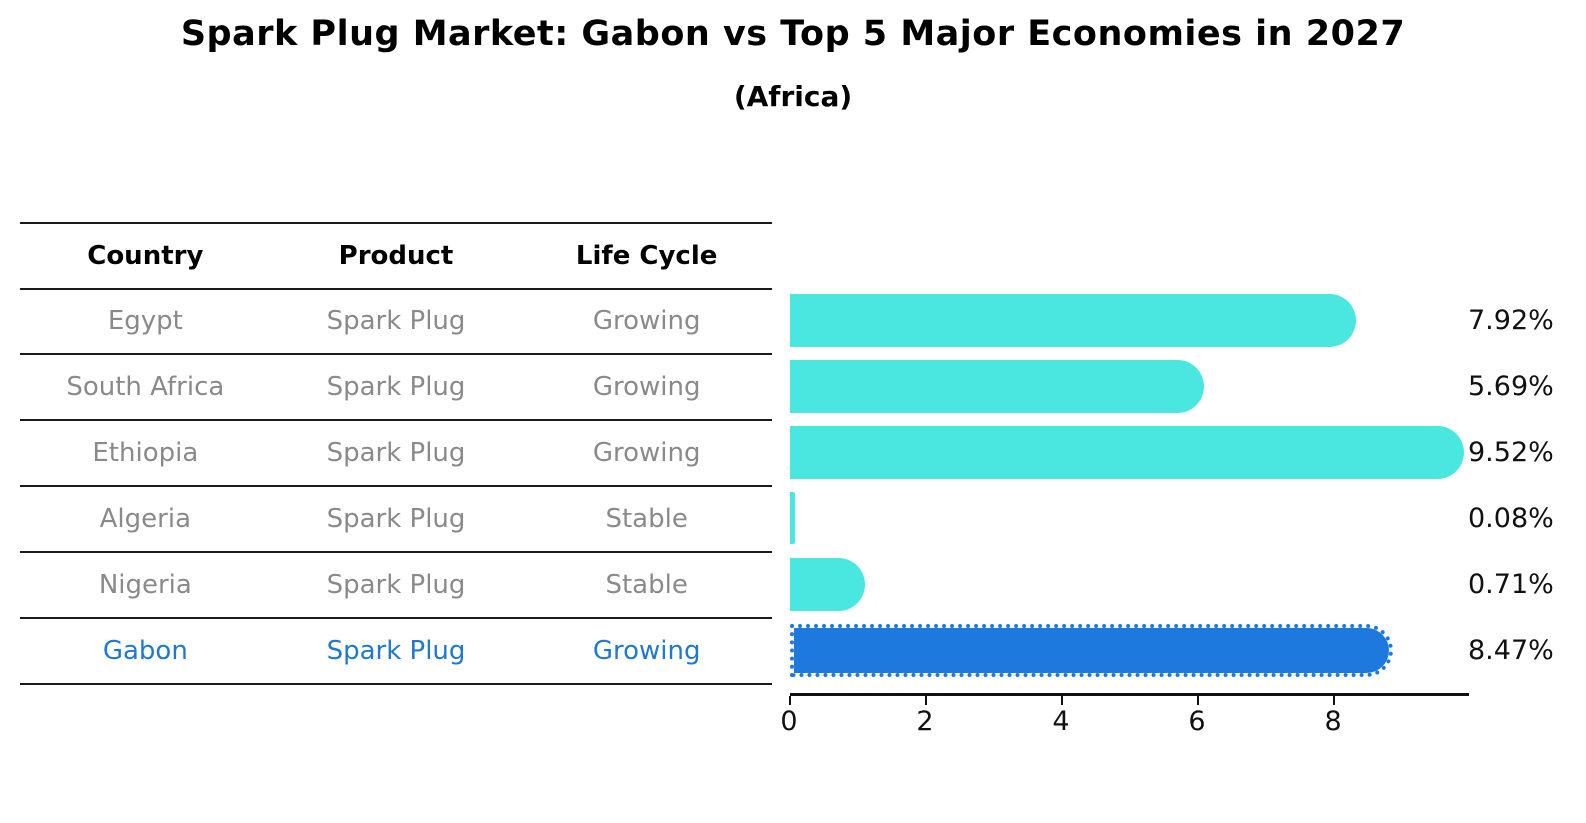 Image resolution: width=1586 pixels, height=823 pixels. What do you see at coordinates (1073, 321) in the screenshot?
I see `bar-egypt` at bounding box center [1073, 321].